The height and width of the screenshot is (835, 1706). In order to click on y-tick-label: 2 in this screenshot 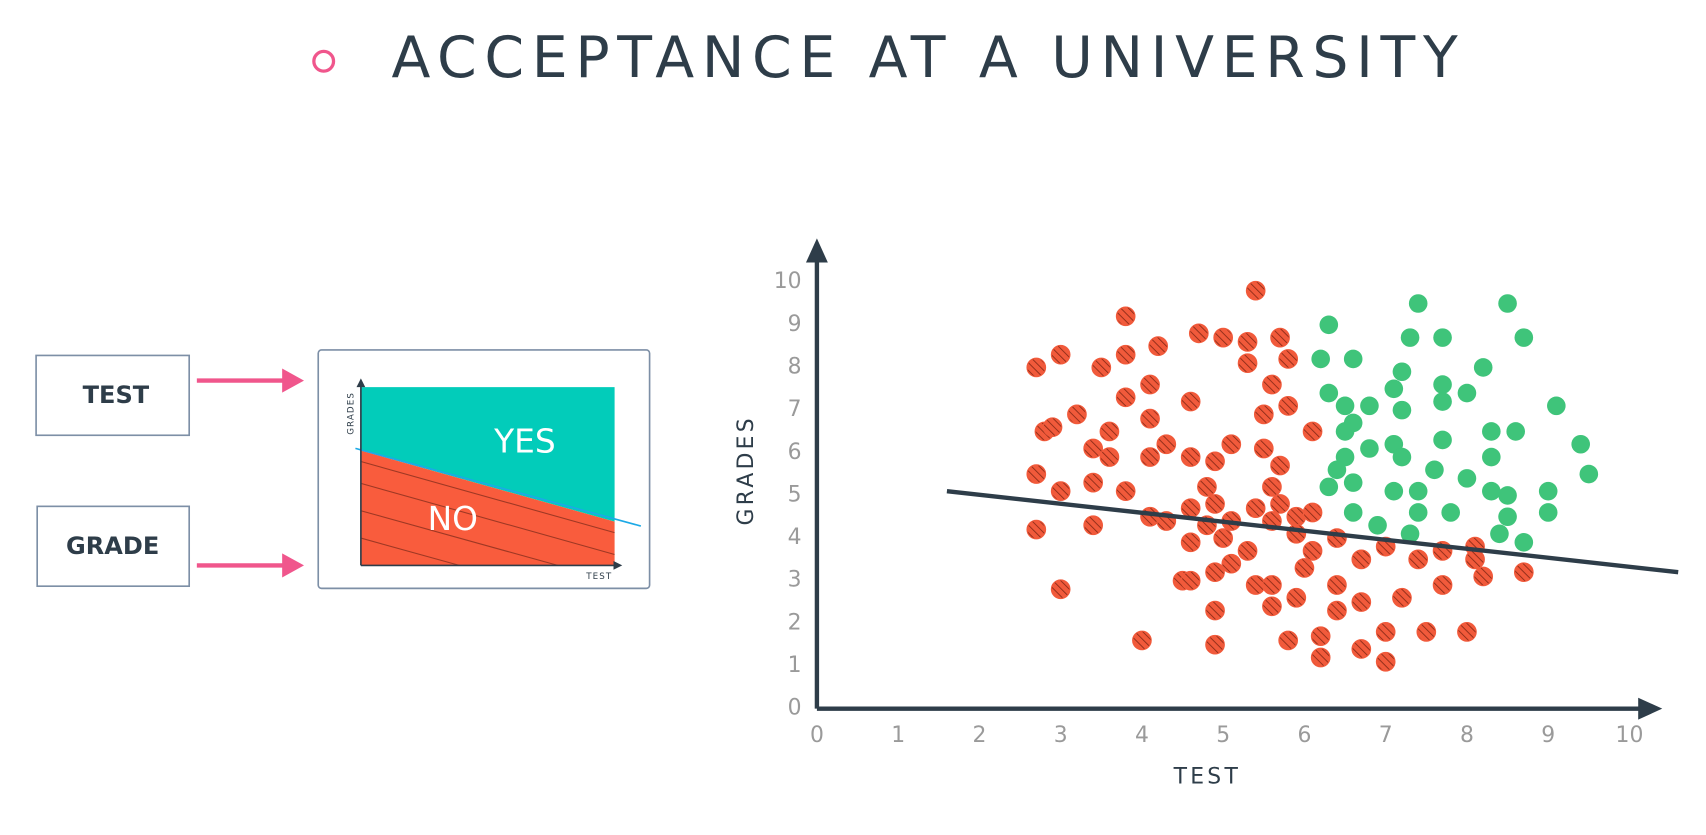, I will do `click(795, 622)`.